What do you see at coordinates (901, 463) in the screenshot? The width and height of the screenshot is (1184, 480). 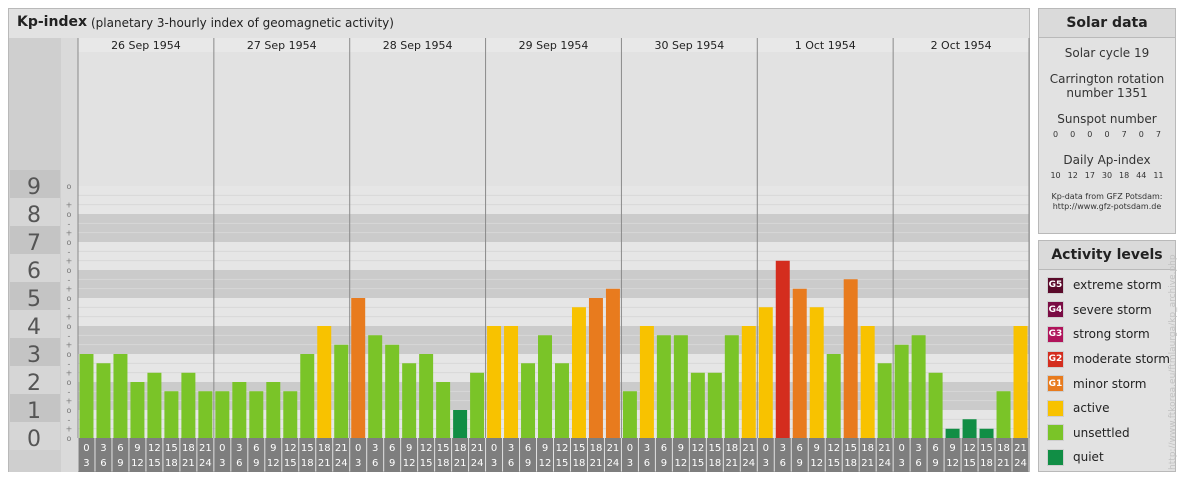 I see `interval-end-label: 3` at bounding box center [901, 463].